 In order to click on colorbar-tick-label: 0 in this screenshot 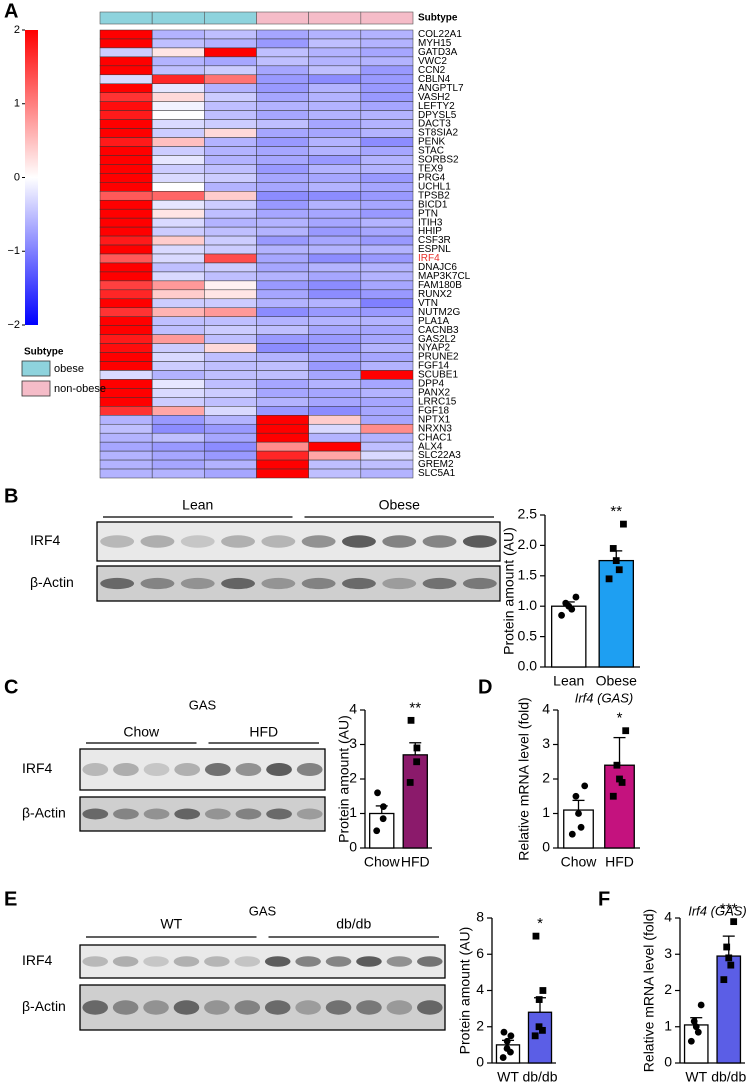, I will do `click(17, 177)`.